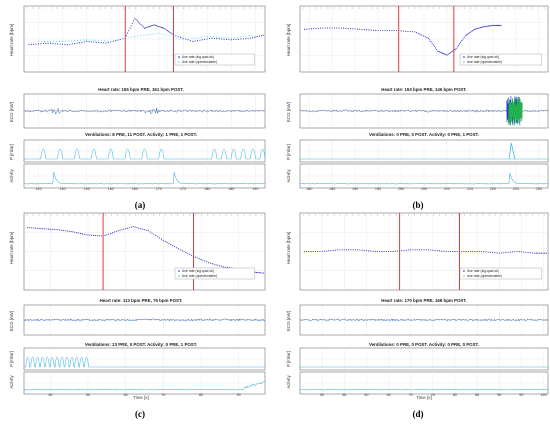 The height and width of the screenshot is (424, 550). I want to click on pressure-label: P [mbar], so click(288, 152).